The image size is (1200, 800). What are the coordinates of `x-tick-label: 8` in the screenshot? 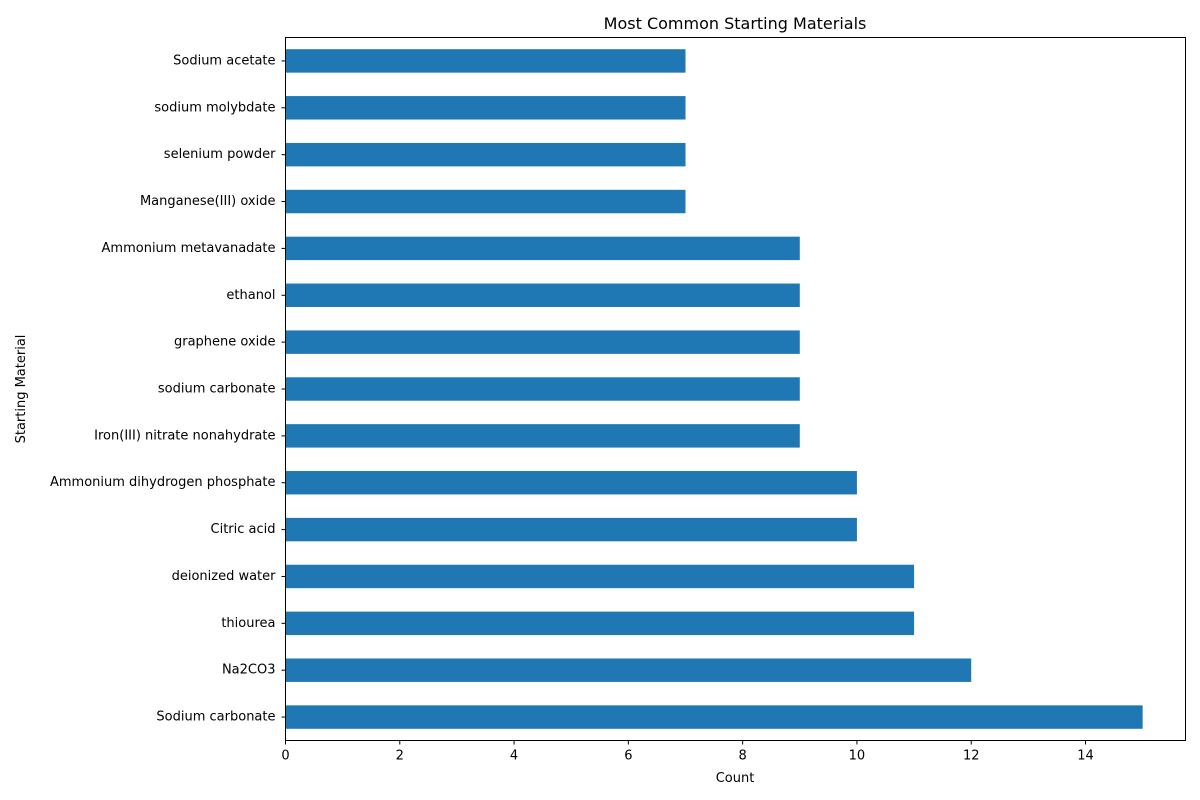 It's located at (743, 756).